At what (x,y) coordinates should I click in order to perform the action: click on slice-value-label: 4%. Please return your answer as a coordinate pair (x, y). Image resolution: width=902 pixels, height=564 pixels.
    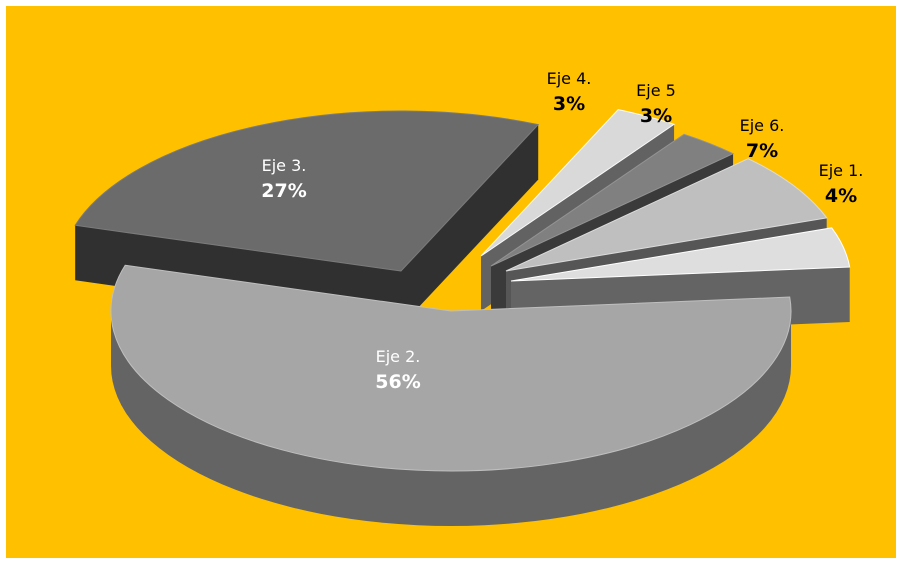
    Looking at the image, I should click on (841, 196).